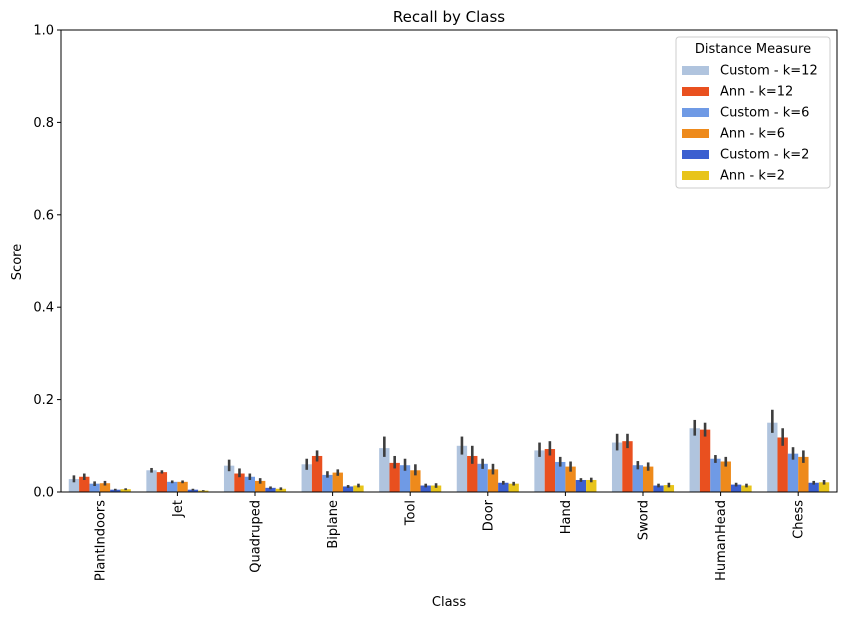  I want to click on y-tick-label: 0.6, so click(43, 215).